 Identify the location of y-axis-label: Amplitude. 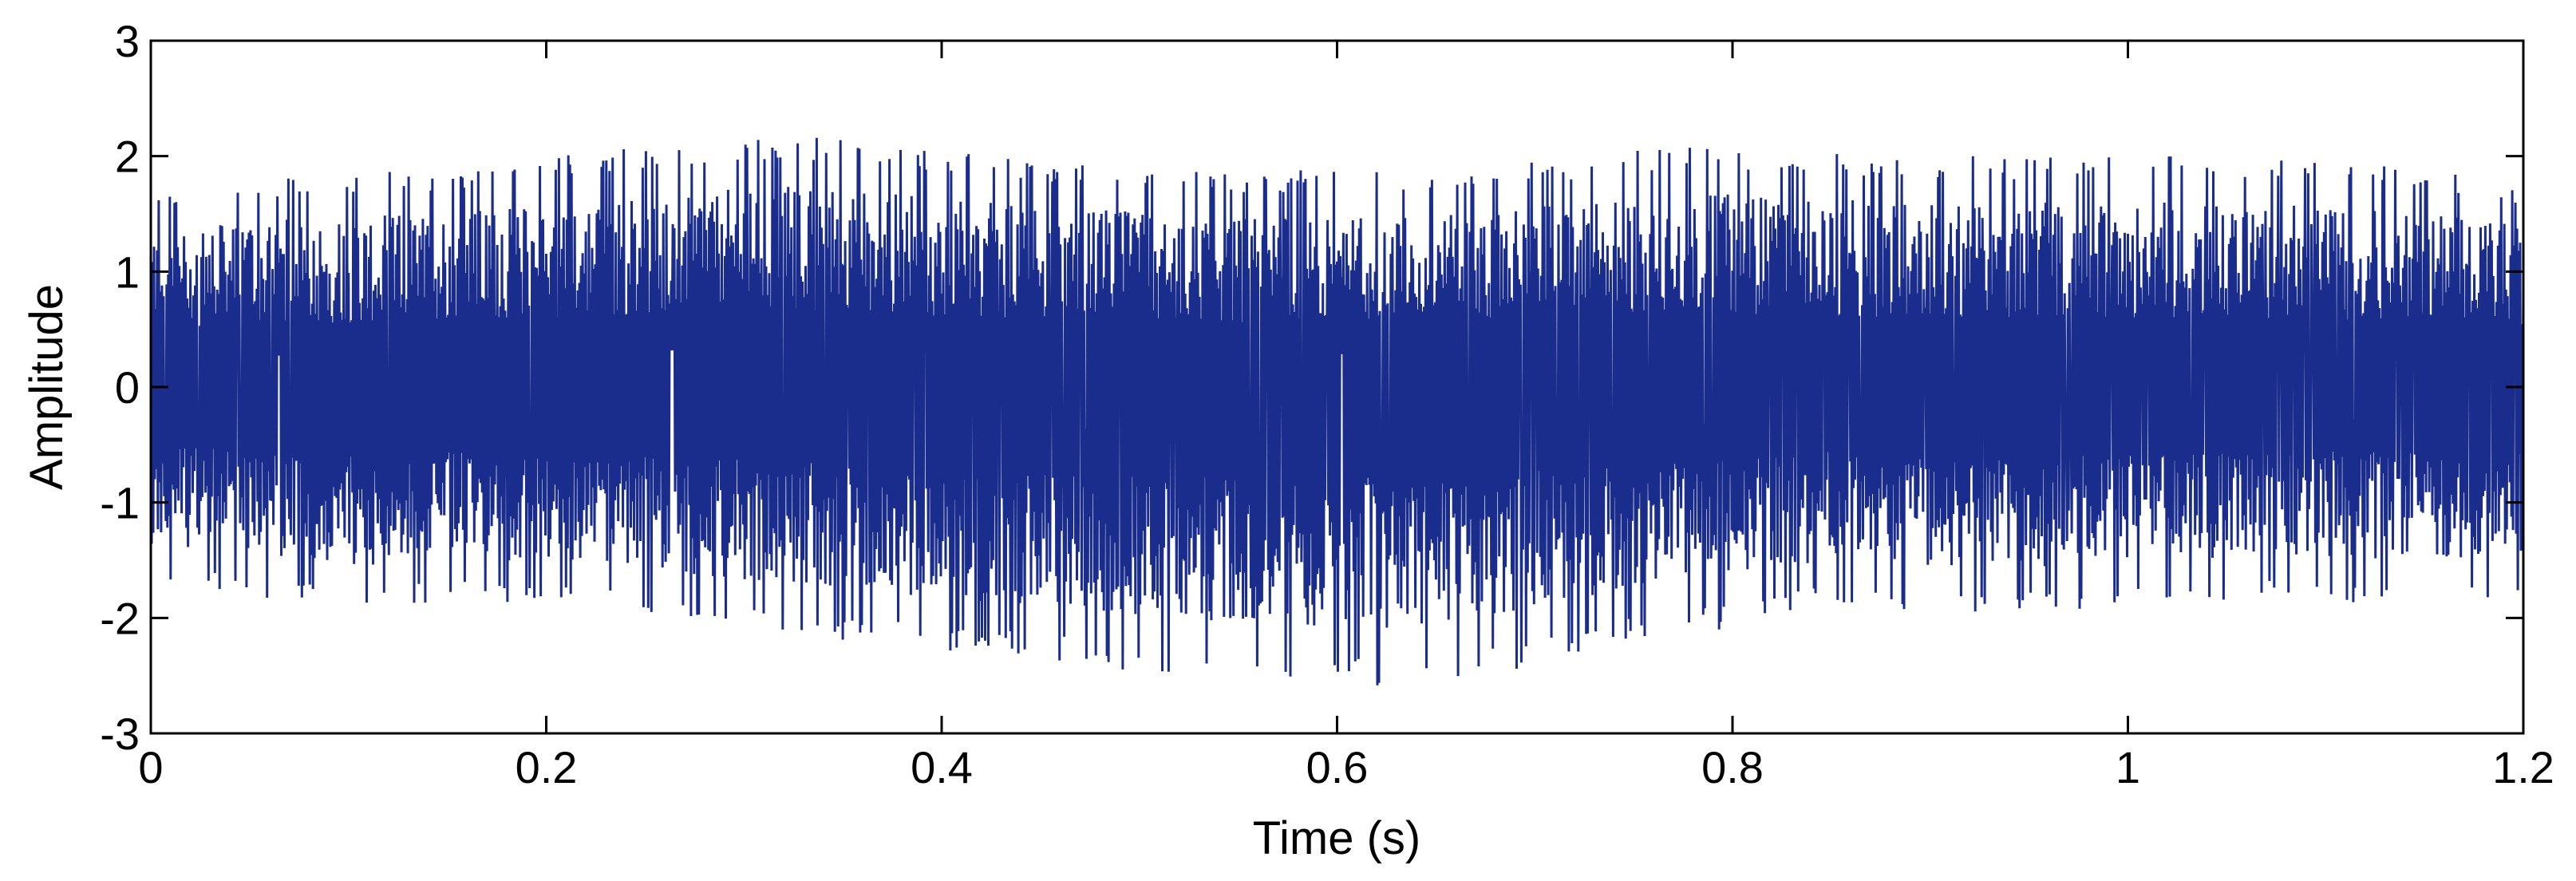
(47, 387).